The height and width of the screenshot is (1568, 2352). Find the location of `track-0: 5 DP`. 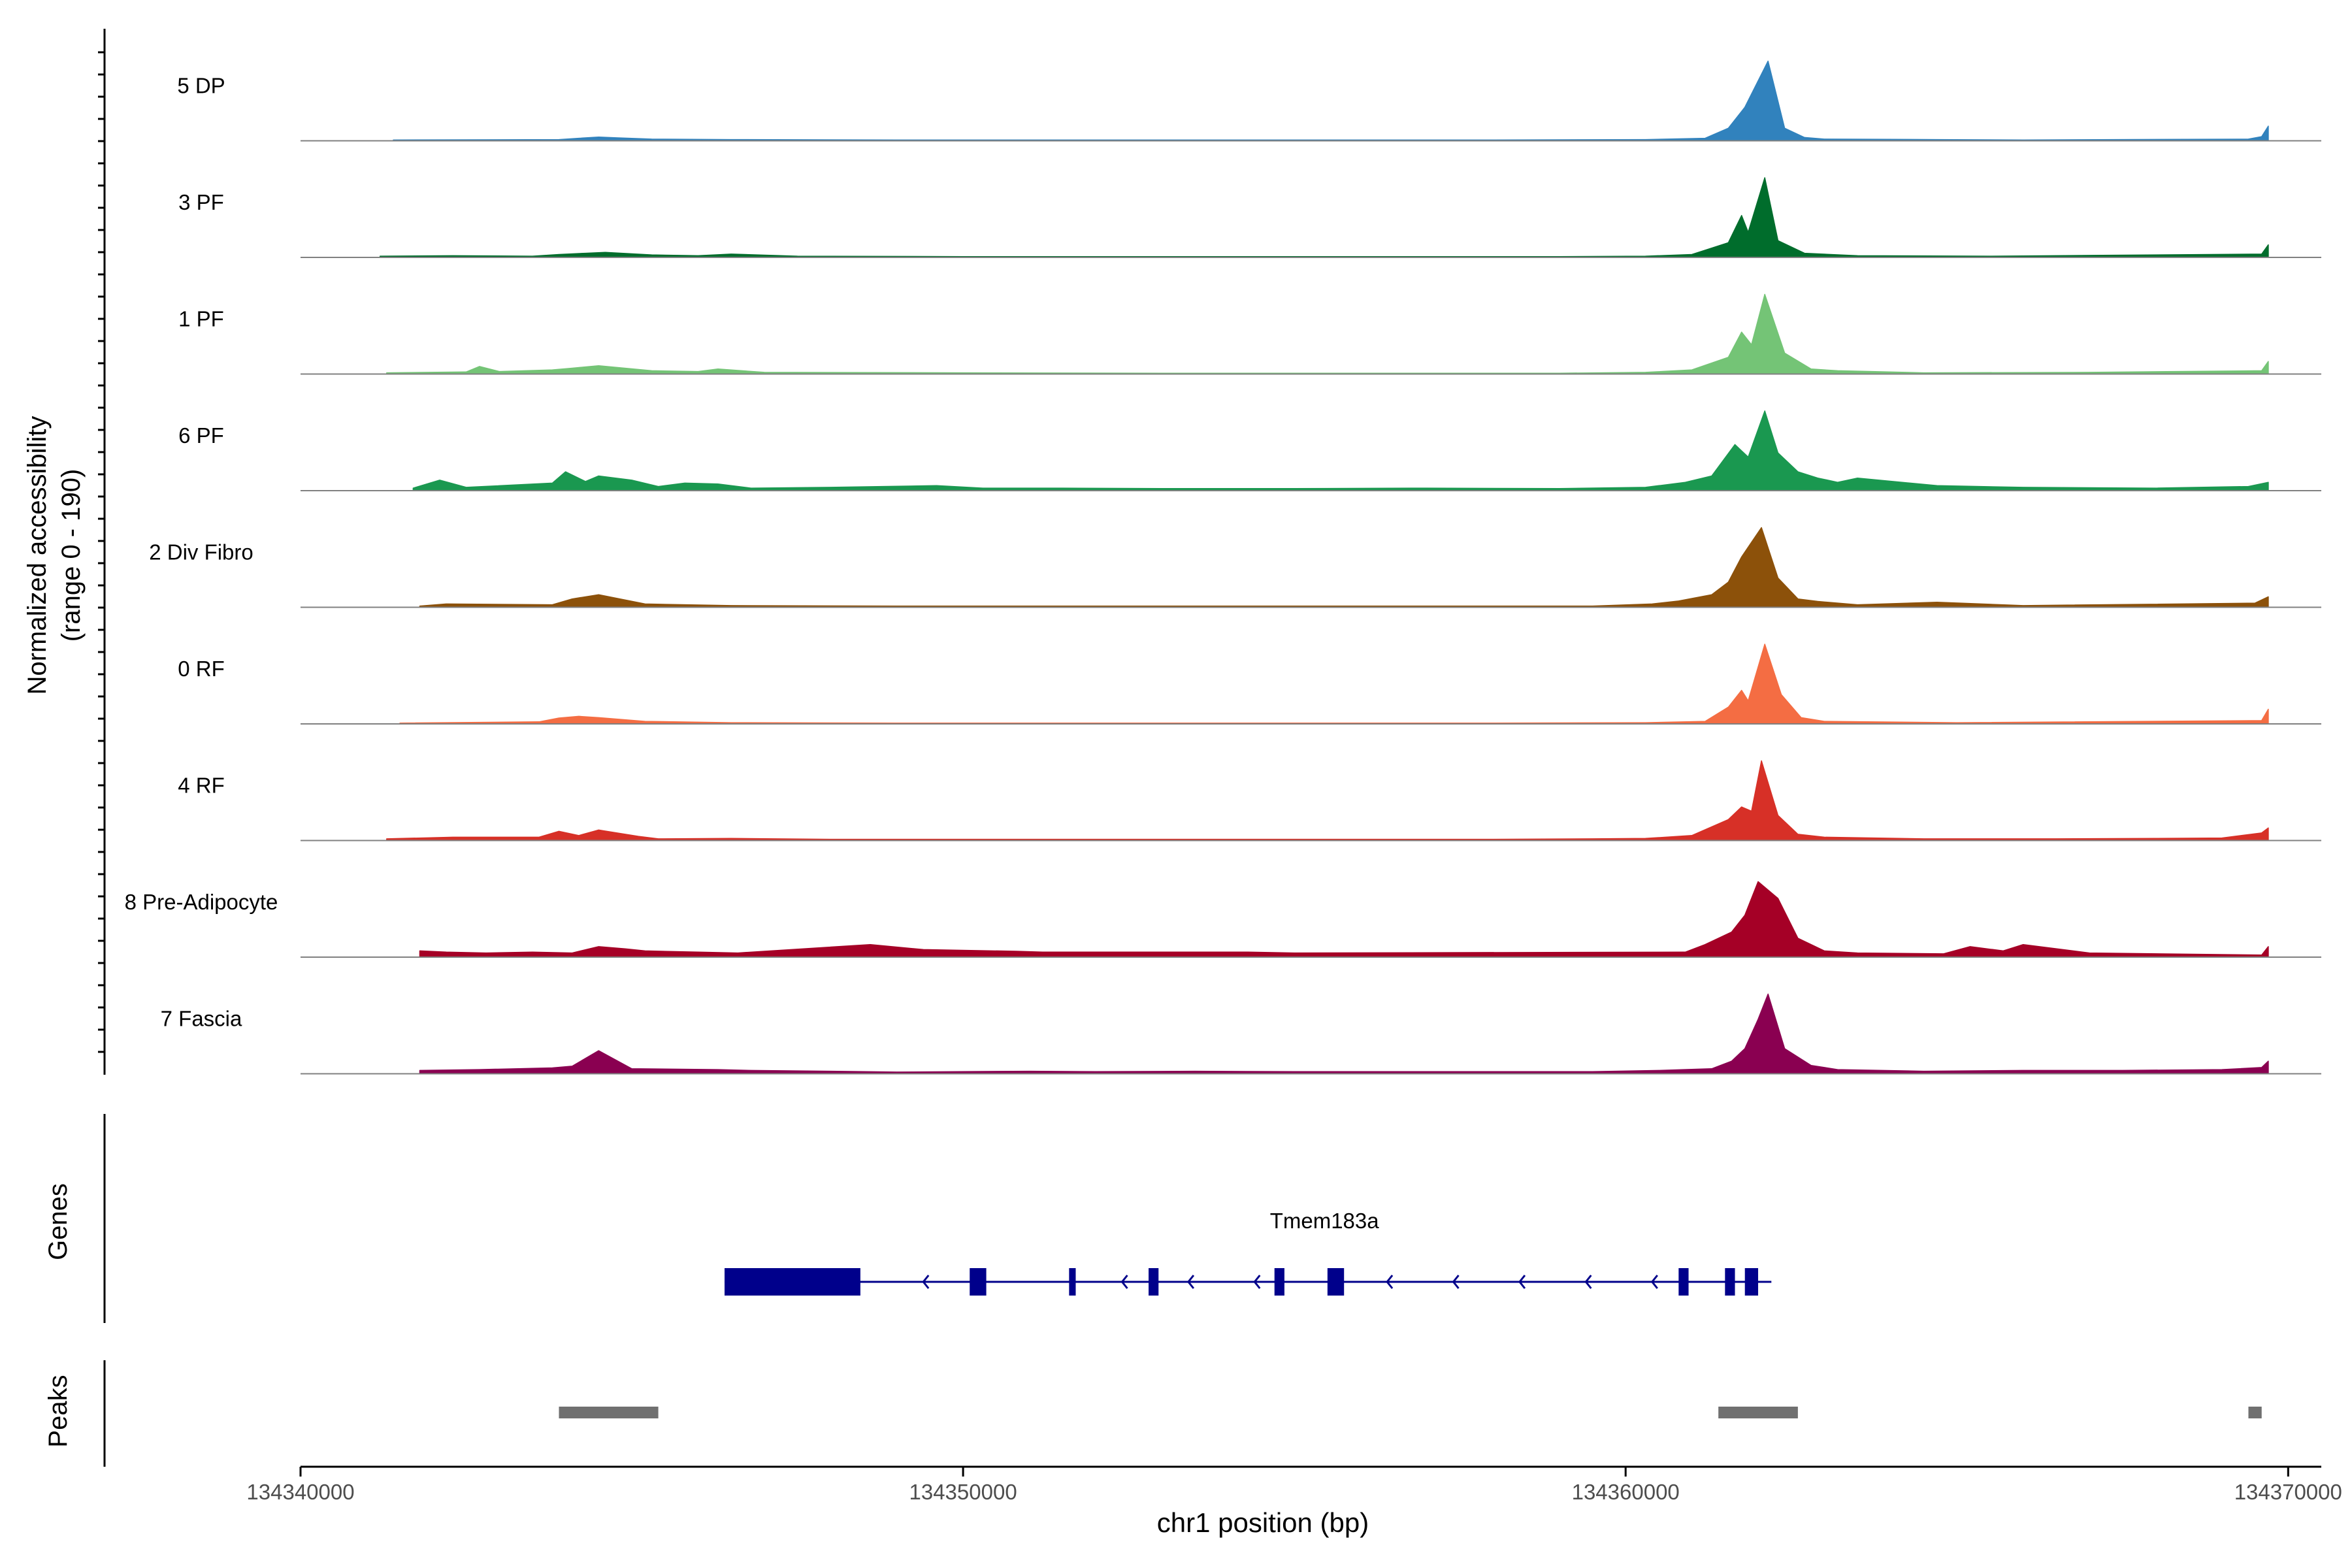

track-0: 5 DP is located at coordinates (1249, 101).